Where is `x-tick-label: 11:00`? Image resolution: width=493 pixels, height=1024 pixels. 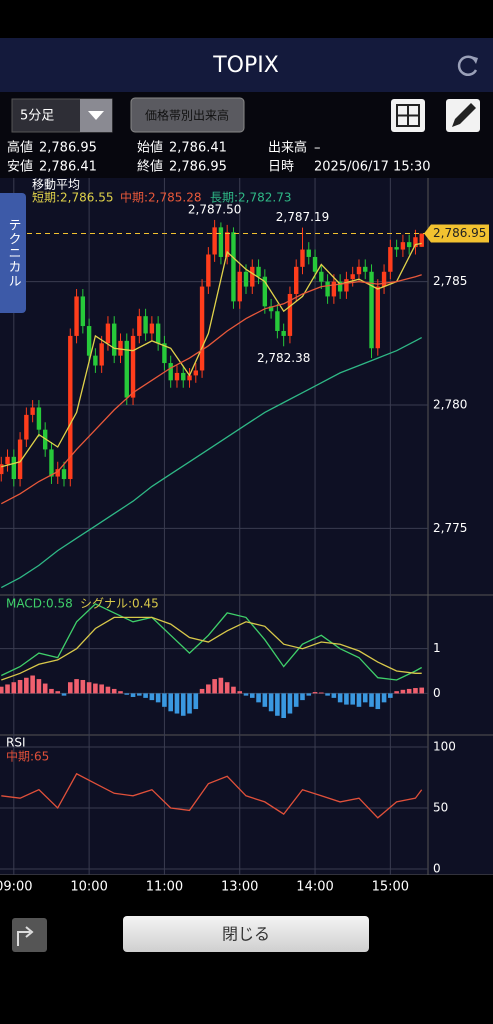 x-tick-label: 11:00 is located at coordinates (164, 887).